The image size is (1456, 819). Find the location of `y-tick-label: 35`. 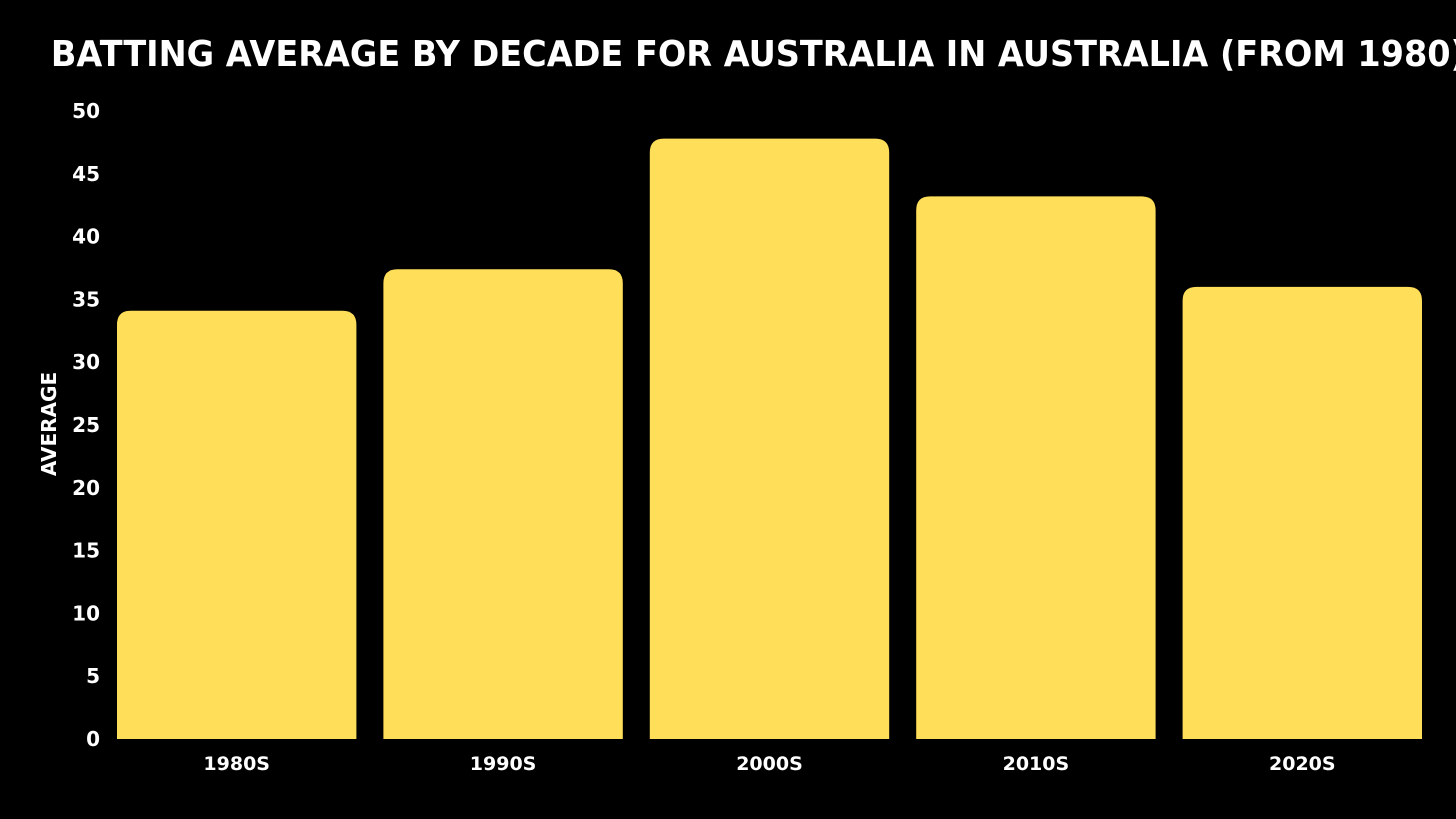

y-tick-label: 35 is located at coordinates (86, 299).